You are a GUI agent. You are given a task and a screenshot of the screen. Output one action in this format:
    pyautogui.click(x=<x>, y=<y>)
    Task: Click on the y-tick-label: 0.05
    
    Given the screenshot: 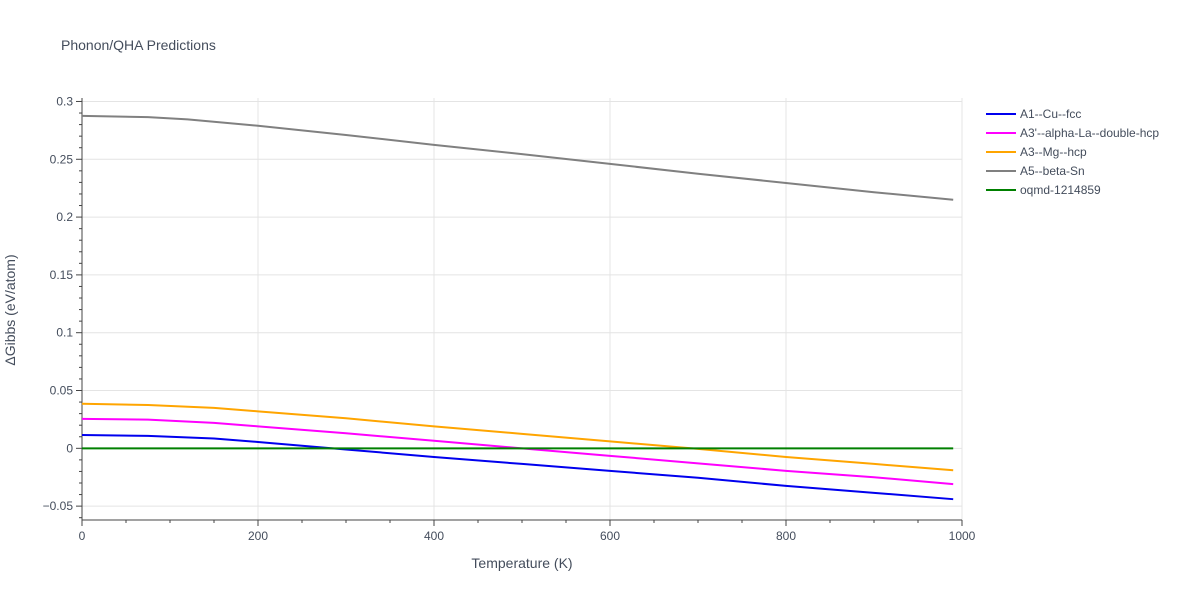 What is the action you would take?
    pyautogui.click(x=62, y=391)
    